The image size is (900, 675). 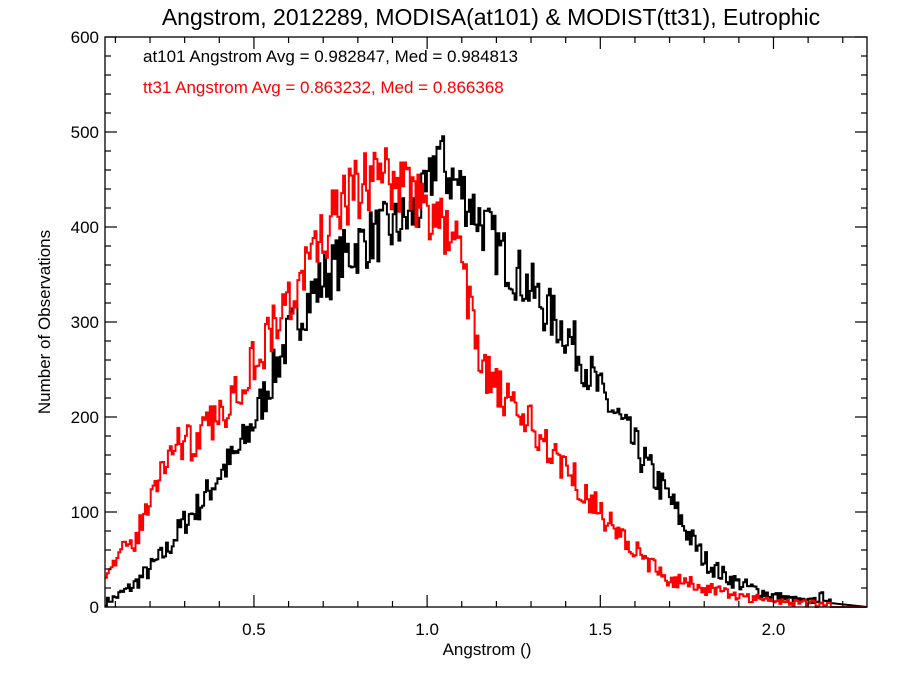 I want to click on x-tick-label: 1.0, so click(x=427, y=629).